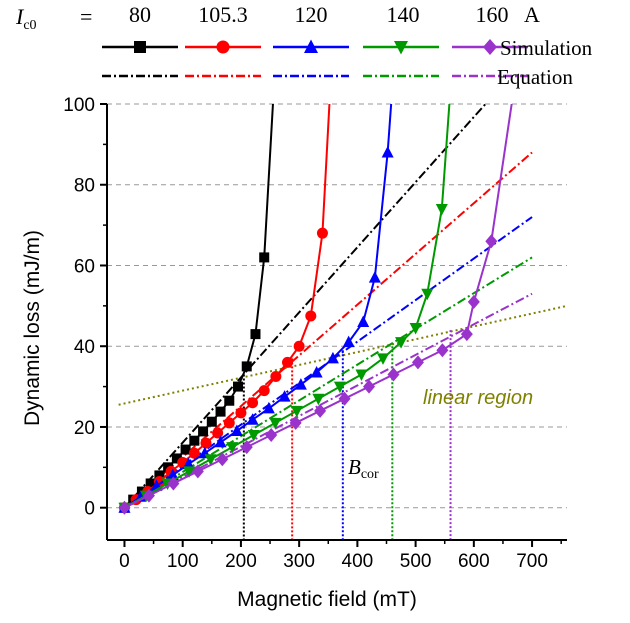 This screenshot has width=630, height=623. What do you see at coordinates (532, 561) in the screenshot?
I see `x-tick-label-700: 700` at bounding box center [532, 561].